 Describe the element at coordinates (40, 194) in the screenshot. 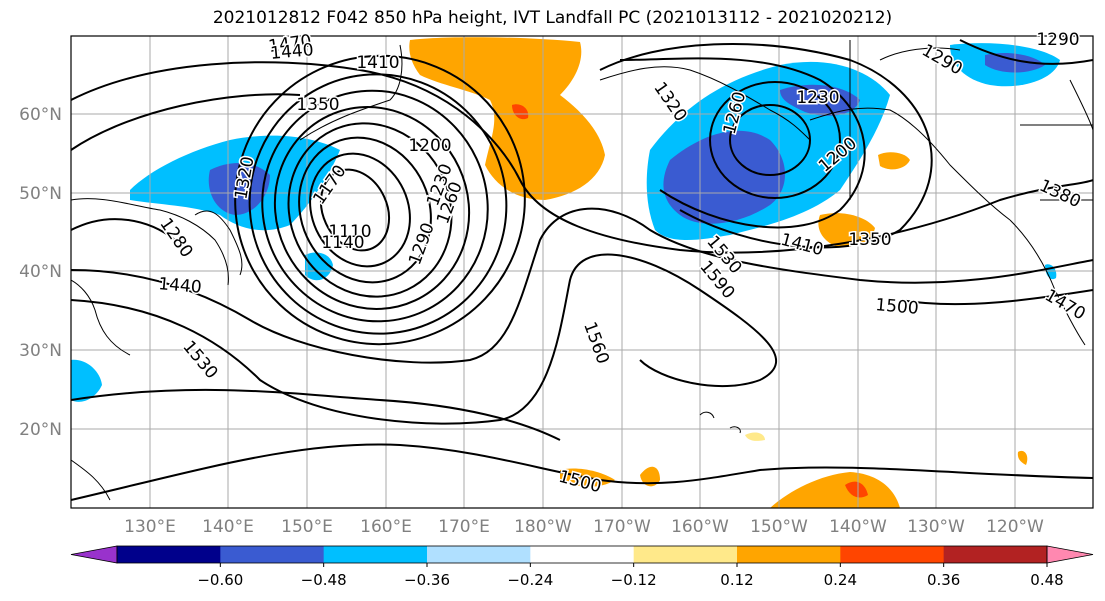

I see `lat-label: 50°N` at that location.